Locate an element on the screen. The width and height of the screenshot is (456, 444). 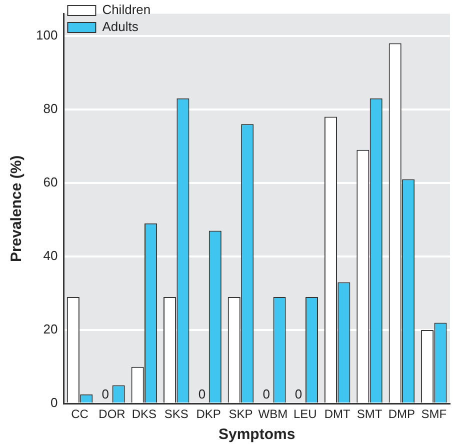
x-tick-label: DKP is located at coordinates (208, 414).